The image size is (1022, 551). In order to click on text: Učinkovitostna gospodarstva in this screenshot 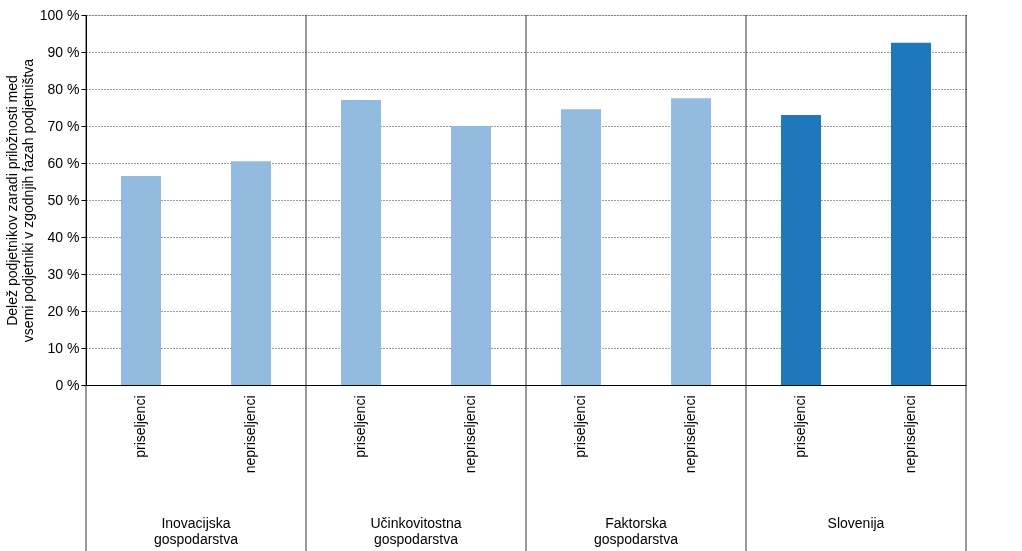, I will do `click(416, 531)`.